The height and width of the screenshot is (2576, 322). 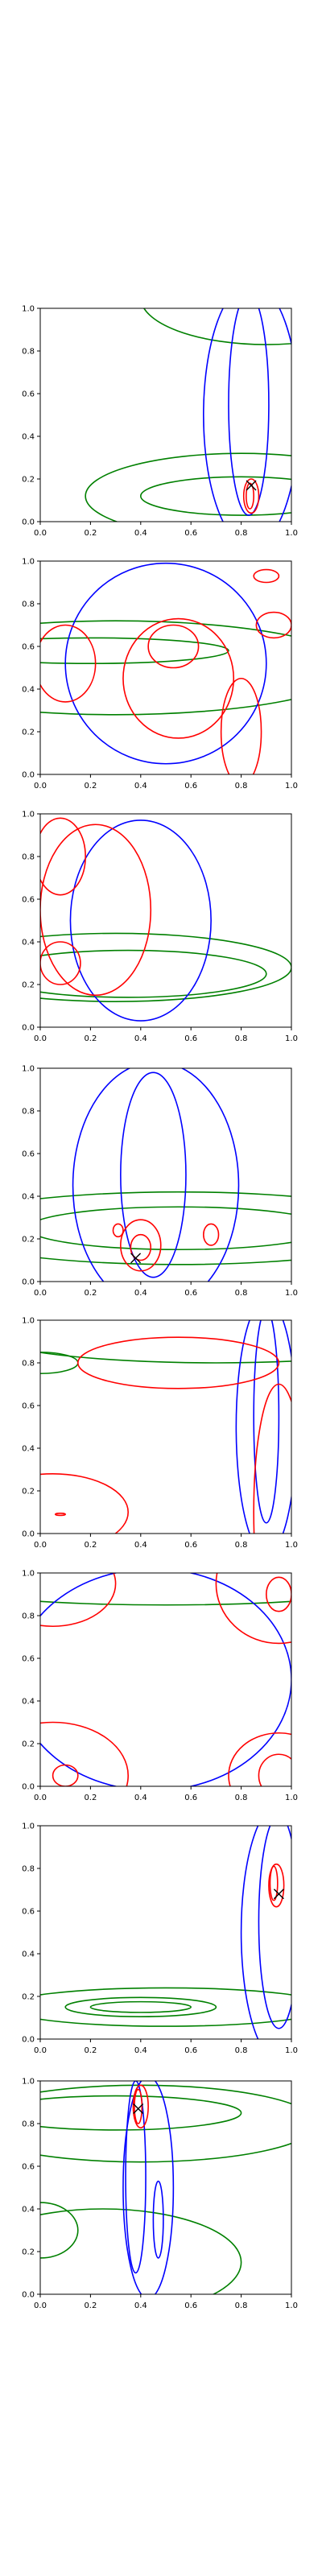 I want to click on panel-5: 0.0 0.2 0.4 0.6 0.8 1.0 0.0 0.2 0.4 0.6 0.8 1.0, so click(x=160, y=1433).